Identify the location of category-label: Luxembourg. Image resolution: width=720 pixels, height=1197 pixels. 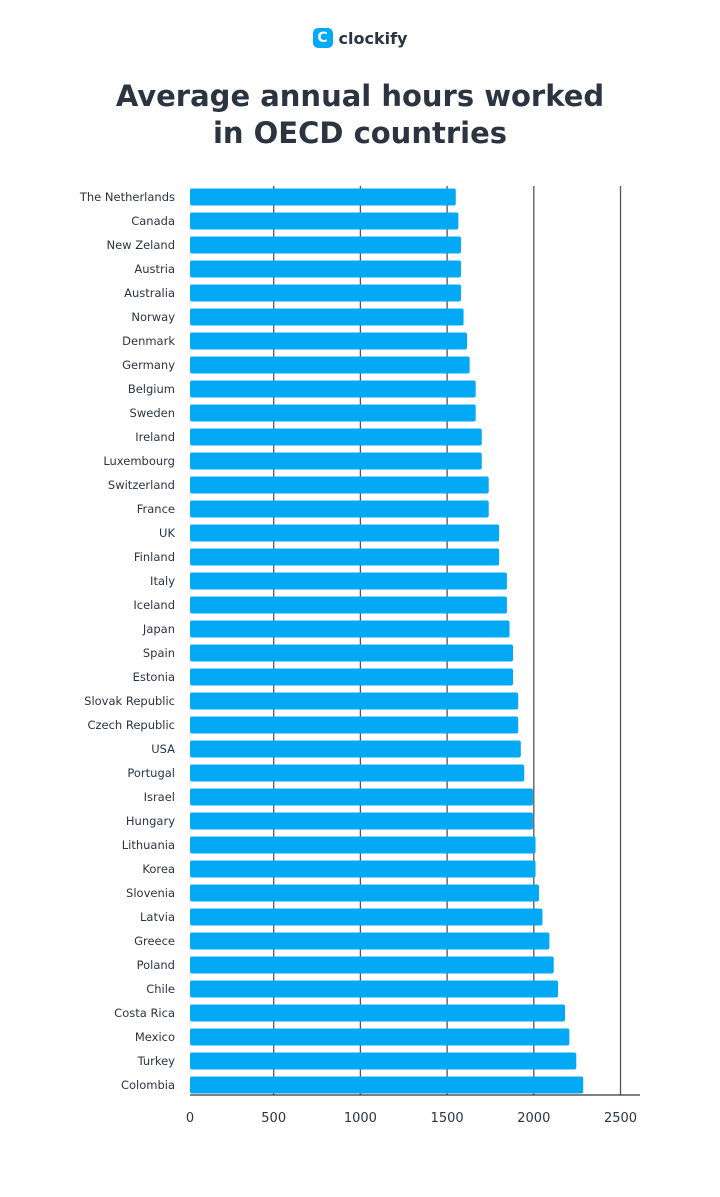
(139, 461).